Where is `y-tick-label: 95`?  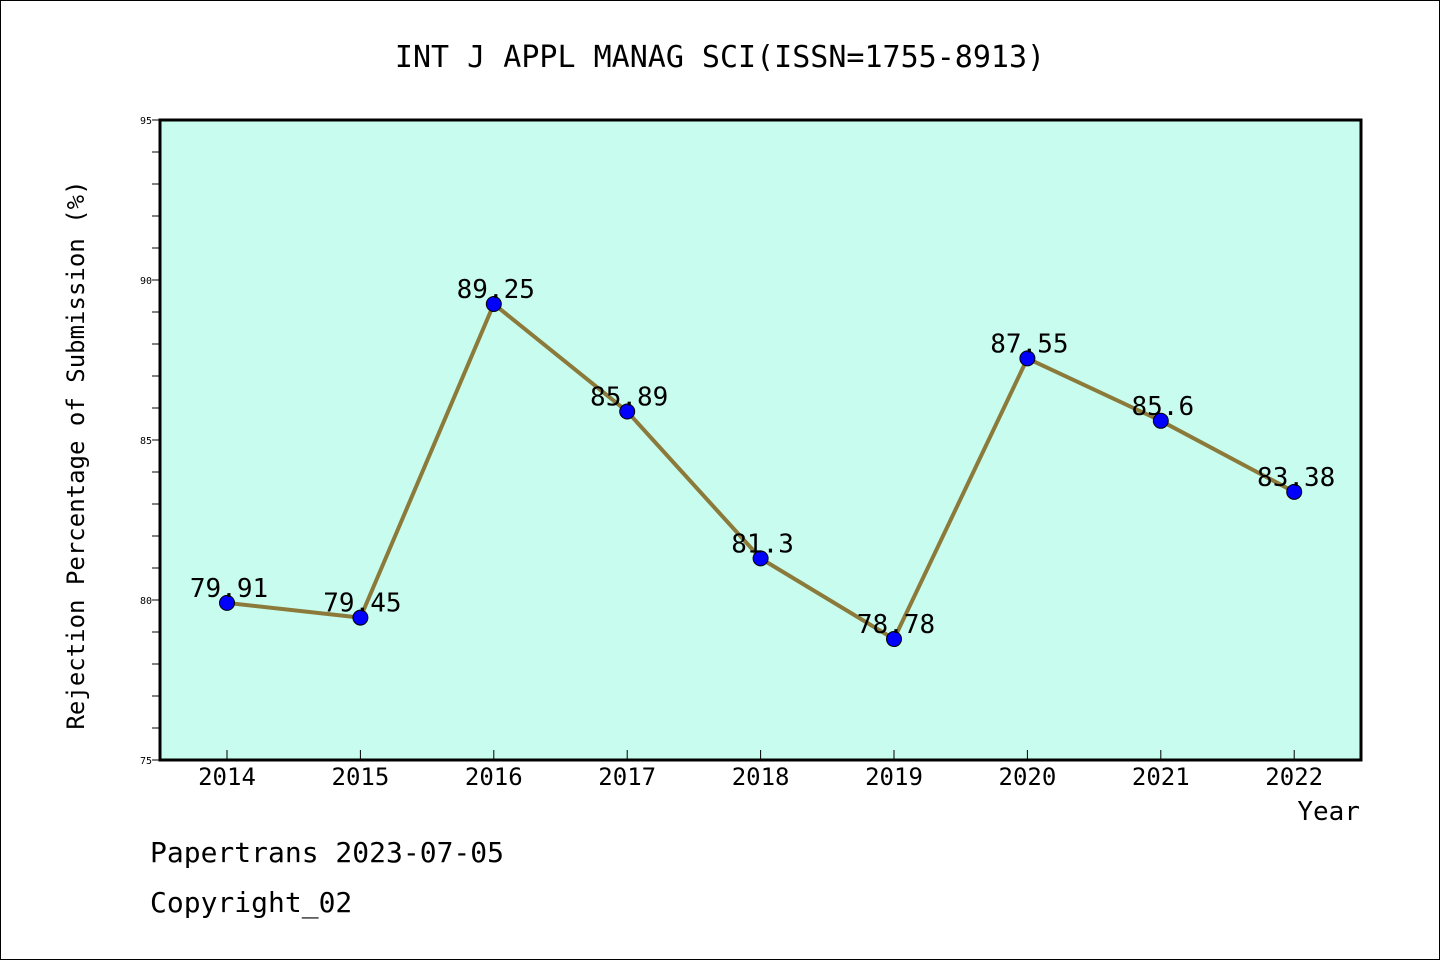
y-tick-label: 95 is located at coordinates (146, 121).